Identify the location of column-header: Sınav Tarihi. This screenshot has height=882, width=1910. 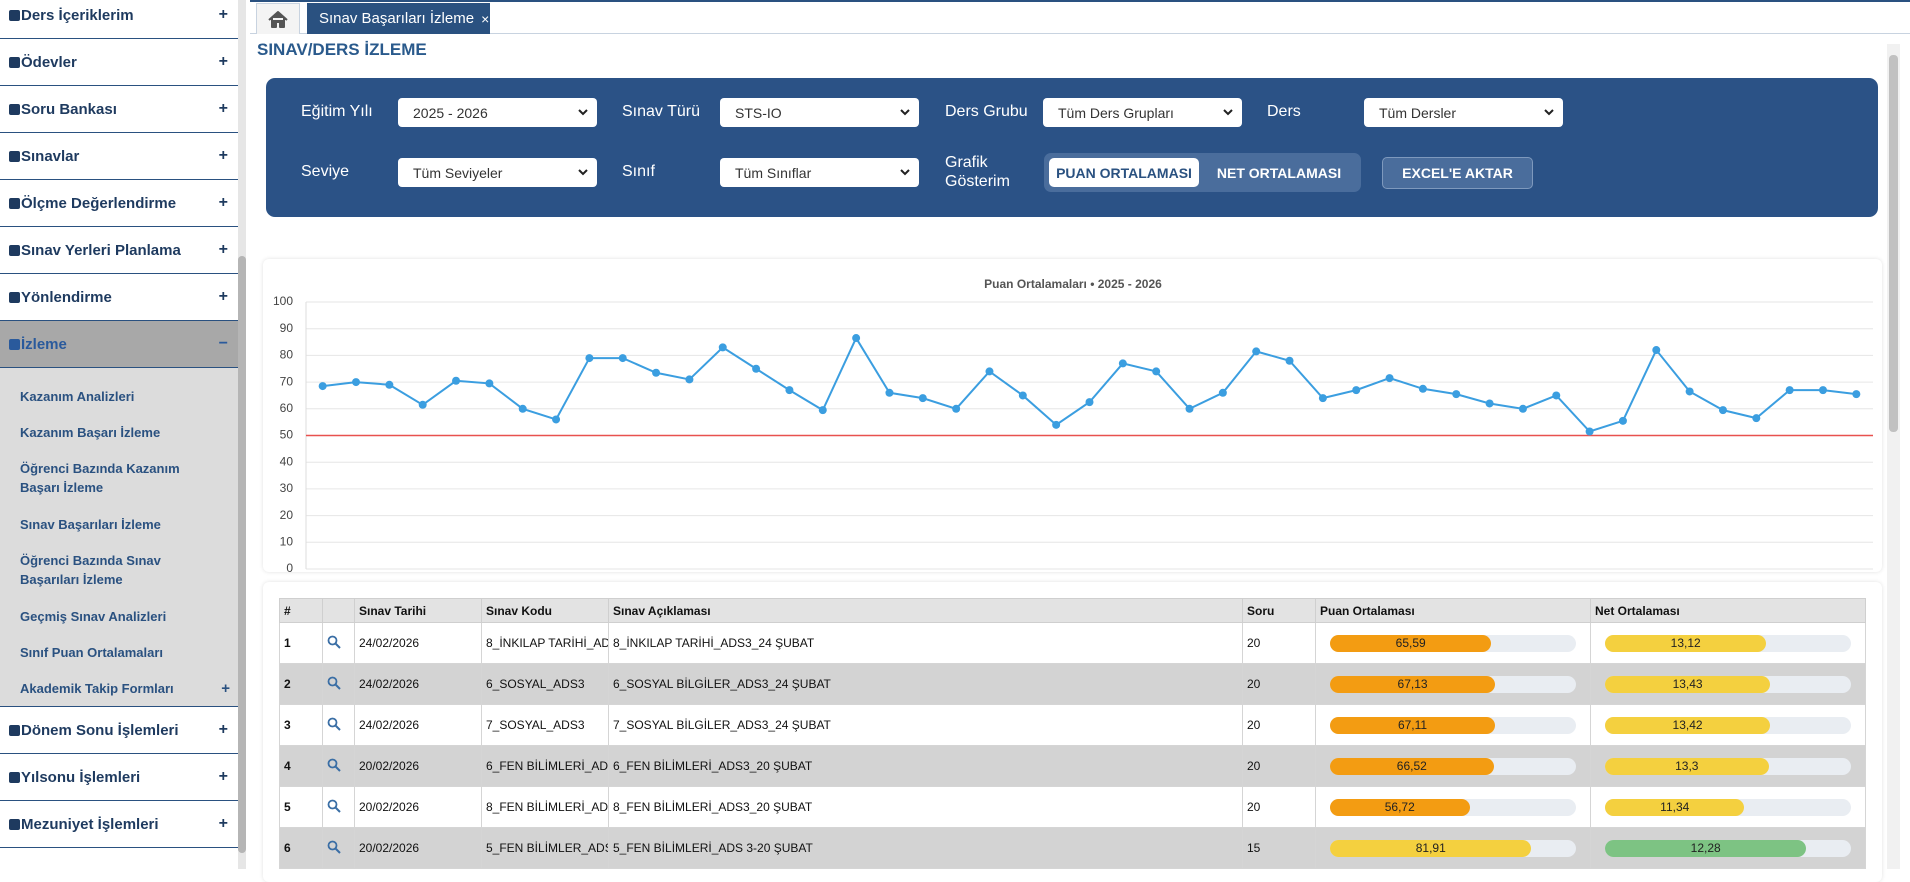
(418, 611).